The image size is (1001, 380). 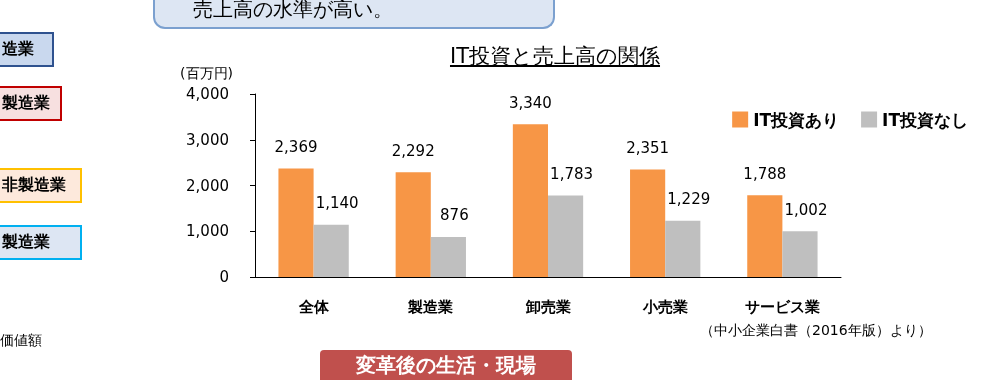 What do you see at coordinates (806, 209) in the screenshot?
I see `data-label: 1,002` at bounding box center [806, 209].